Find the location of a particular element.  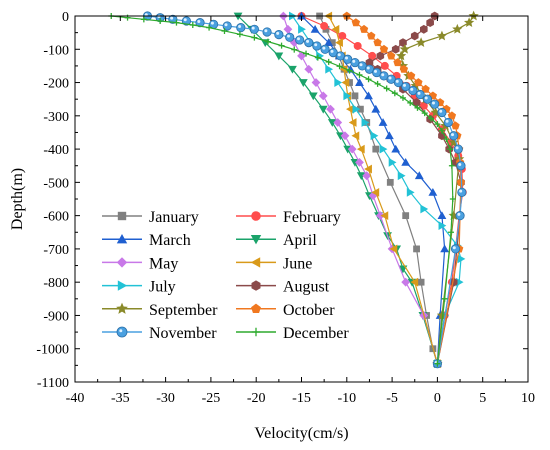

legend-item-october: October is located at coordinates (285, 310).